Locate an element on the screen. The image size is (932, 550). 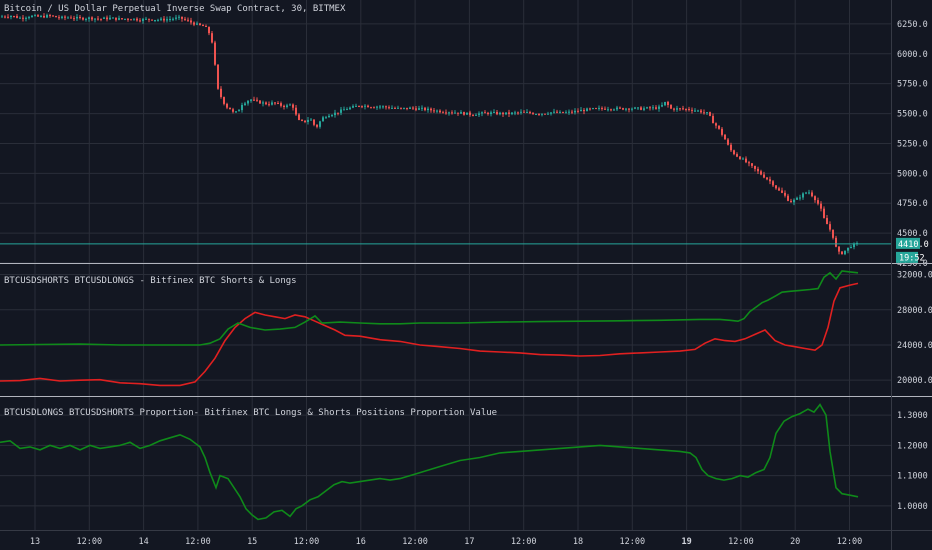
y-tick-label: 4500.0 is located at coordinates (912, 234).